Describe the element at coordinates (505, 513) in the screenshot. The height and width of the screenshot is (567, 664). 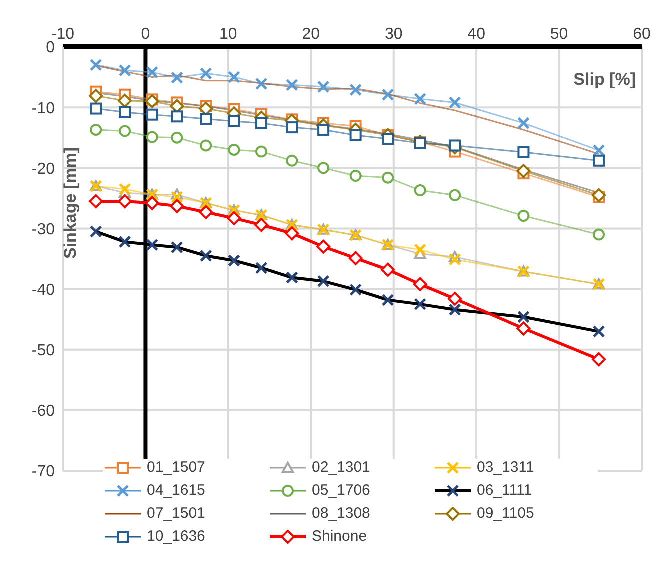
I see `legend-label: 09_1105` at that location.